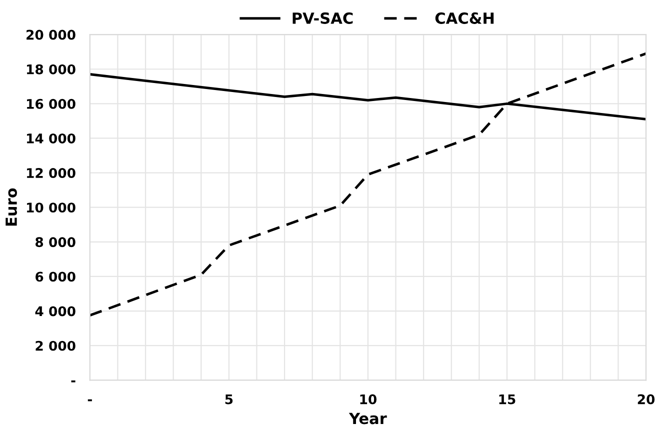 The image size is (666, 432). Describe the element at coordinates (51, 207) in the screenshot. I see `y-tick-label: 10 000` at that location.